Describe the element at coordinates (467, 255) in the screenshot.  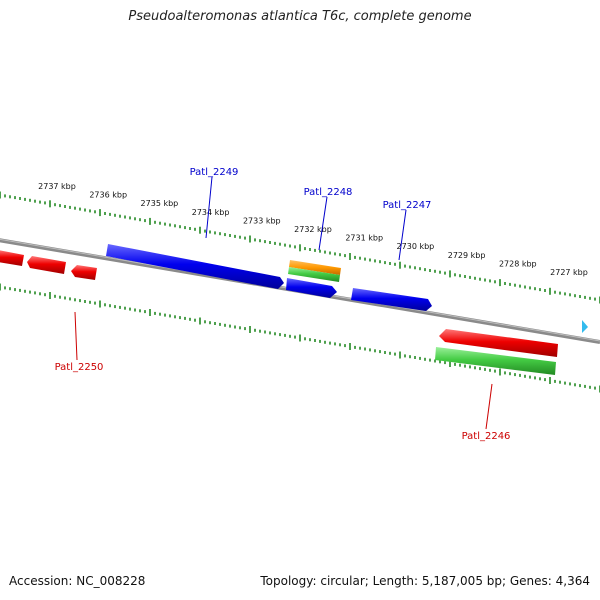
I see `scale-label: 2729 kbp` at that location.